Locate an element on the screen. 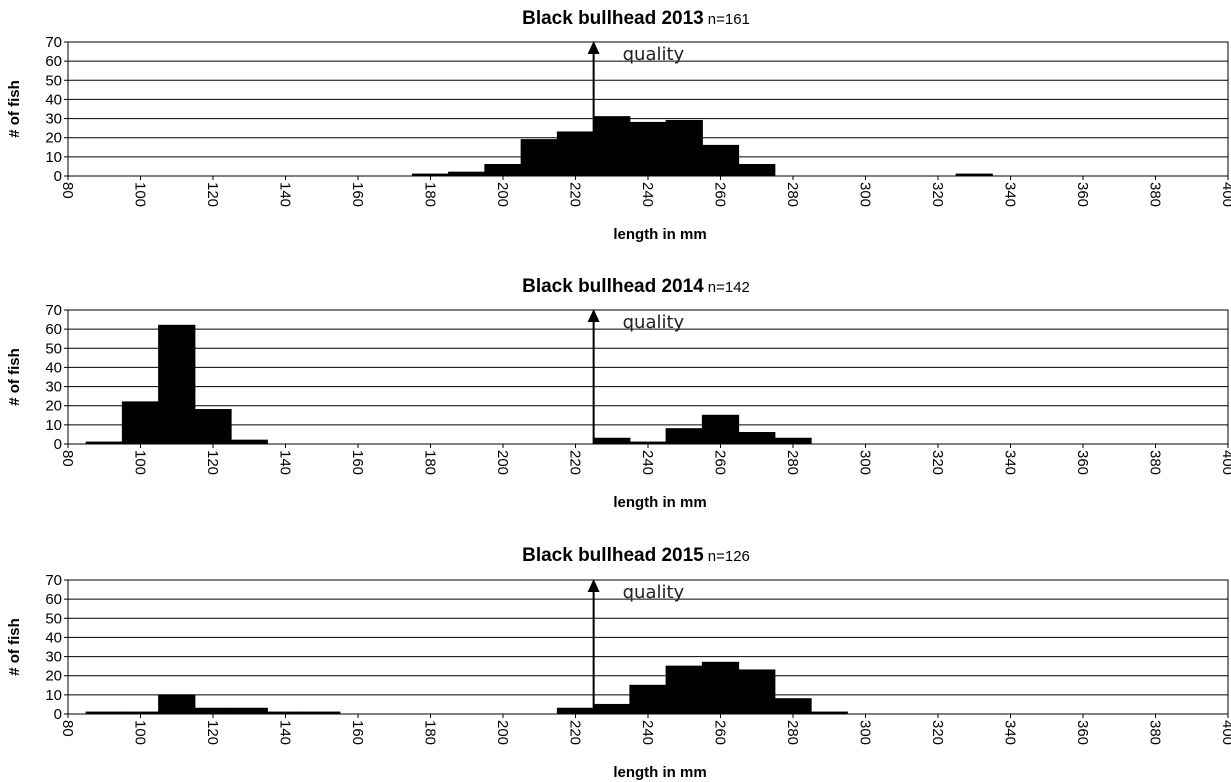  chart-subtitle: n=161 is located at coordinates (729, 19).